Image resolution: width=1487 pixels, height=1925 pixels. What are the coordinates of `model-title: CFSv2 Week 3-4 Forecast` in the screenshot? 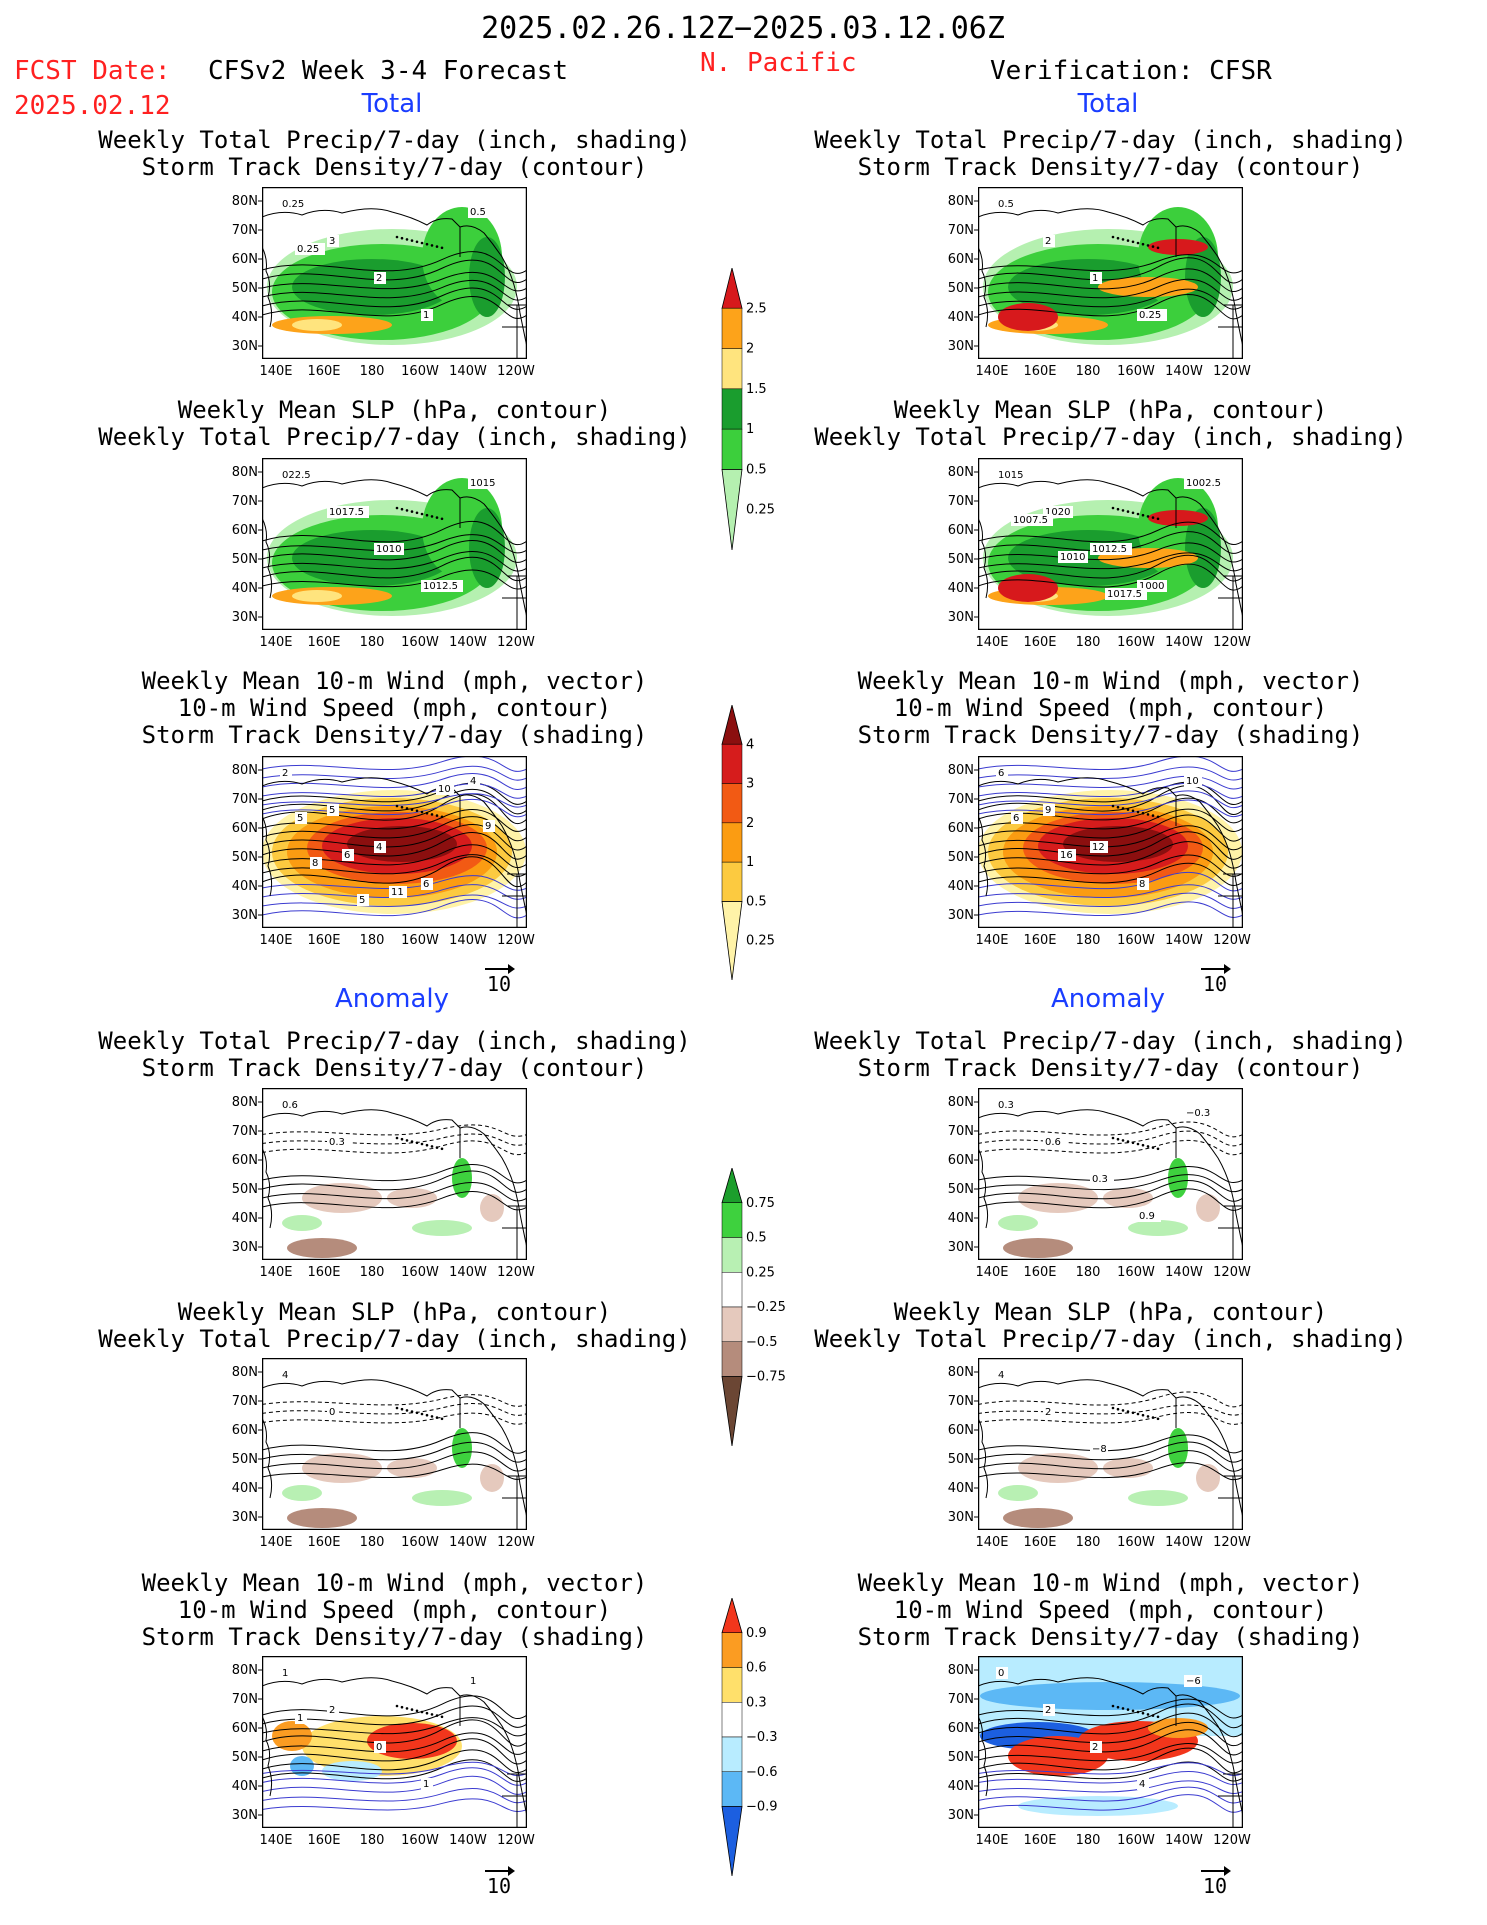 It's located at (388, 71).